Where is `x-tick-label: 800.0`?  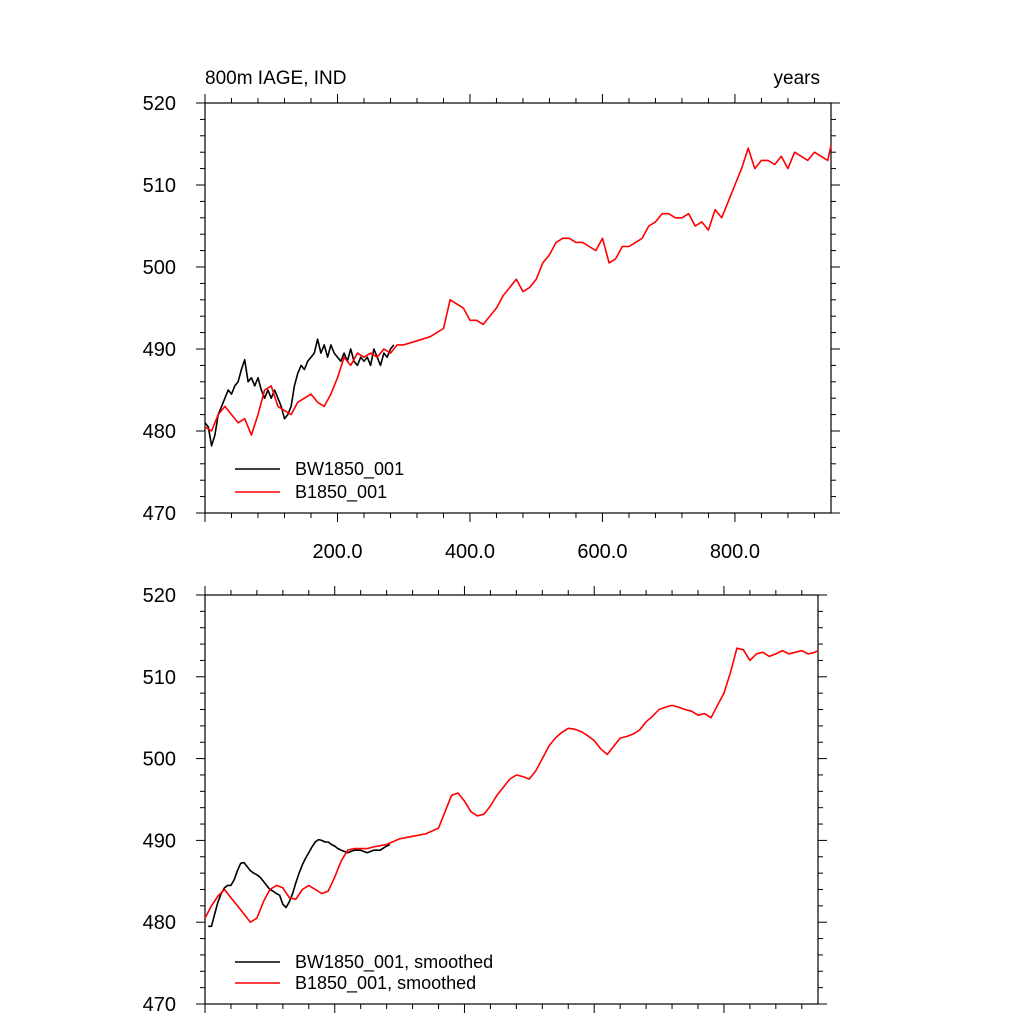 x-tick-label: 800.0 is located at coordinates (735, 552).